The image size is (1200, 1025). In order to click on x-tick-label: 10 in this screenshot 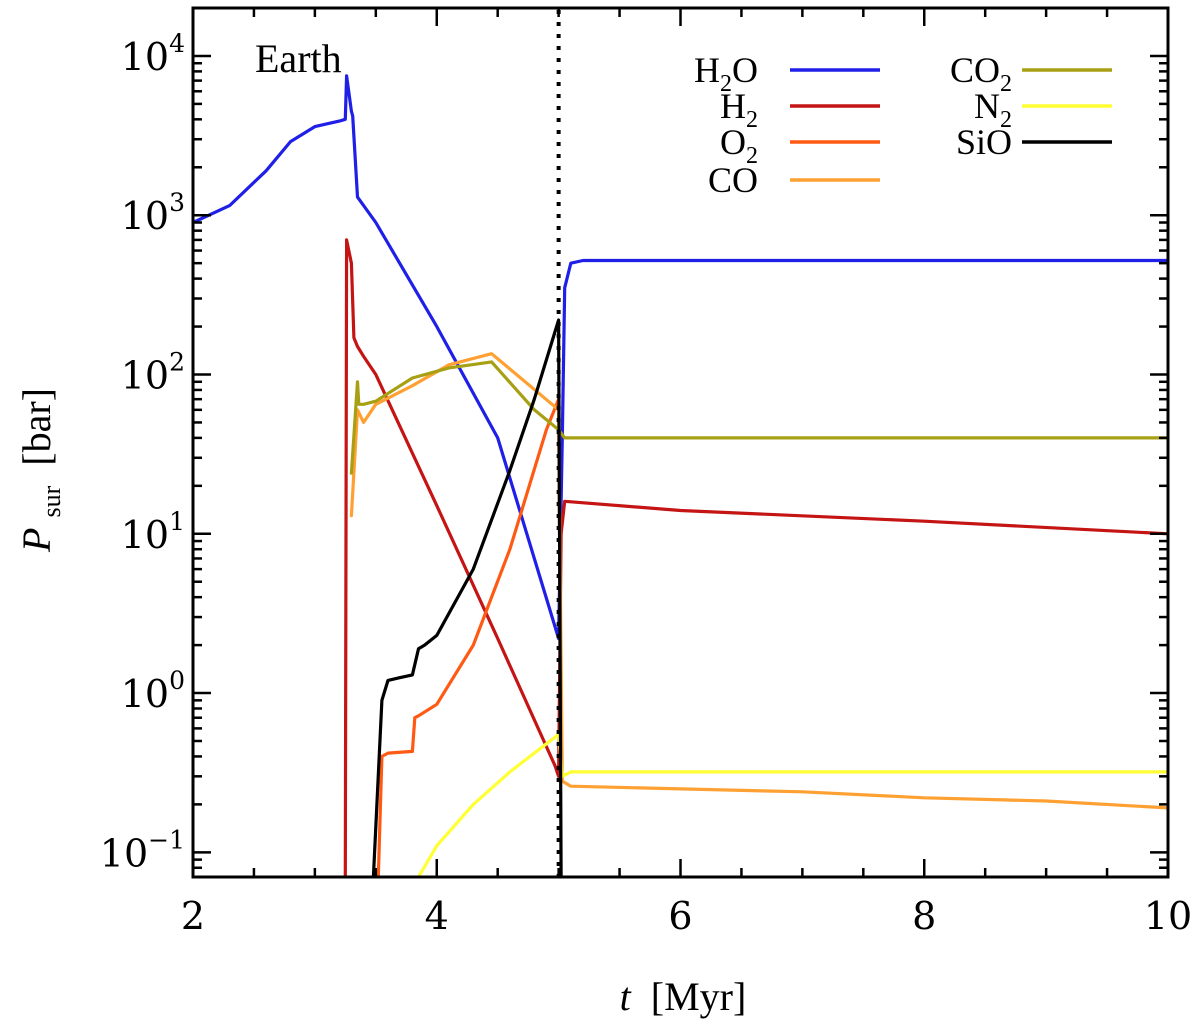, I will do `click(1168, 916)`.